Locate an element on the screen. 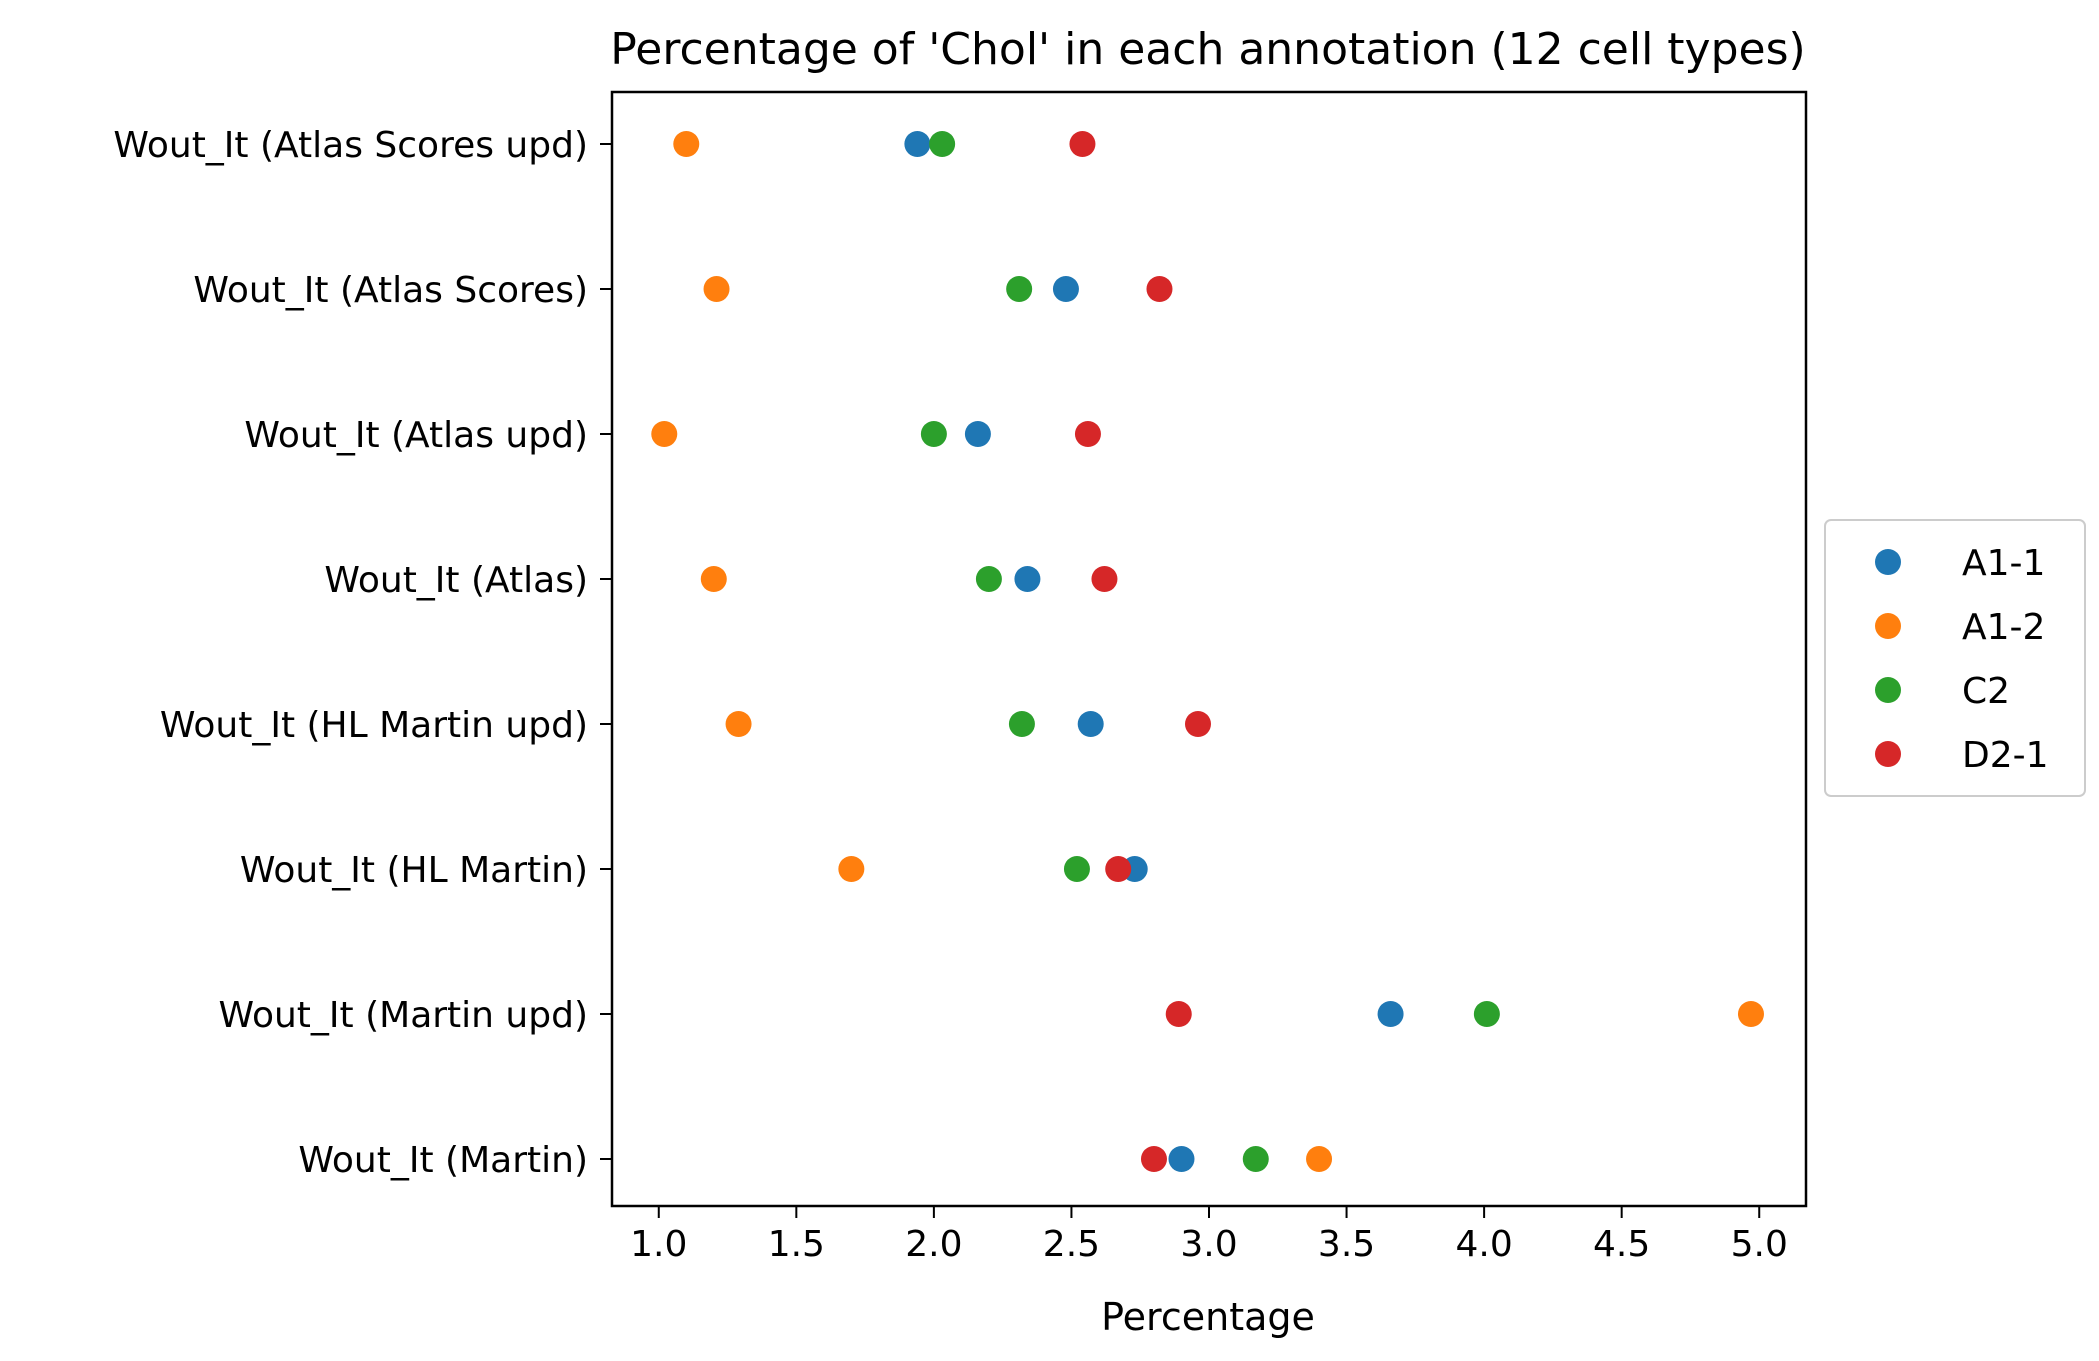 This screenshot has width=2099, height=1361. x-tick-label: 2.5 is located at coordinates (1071, 1244).